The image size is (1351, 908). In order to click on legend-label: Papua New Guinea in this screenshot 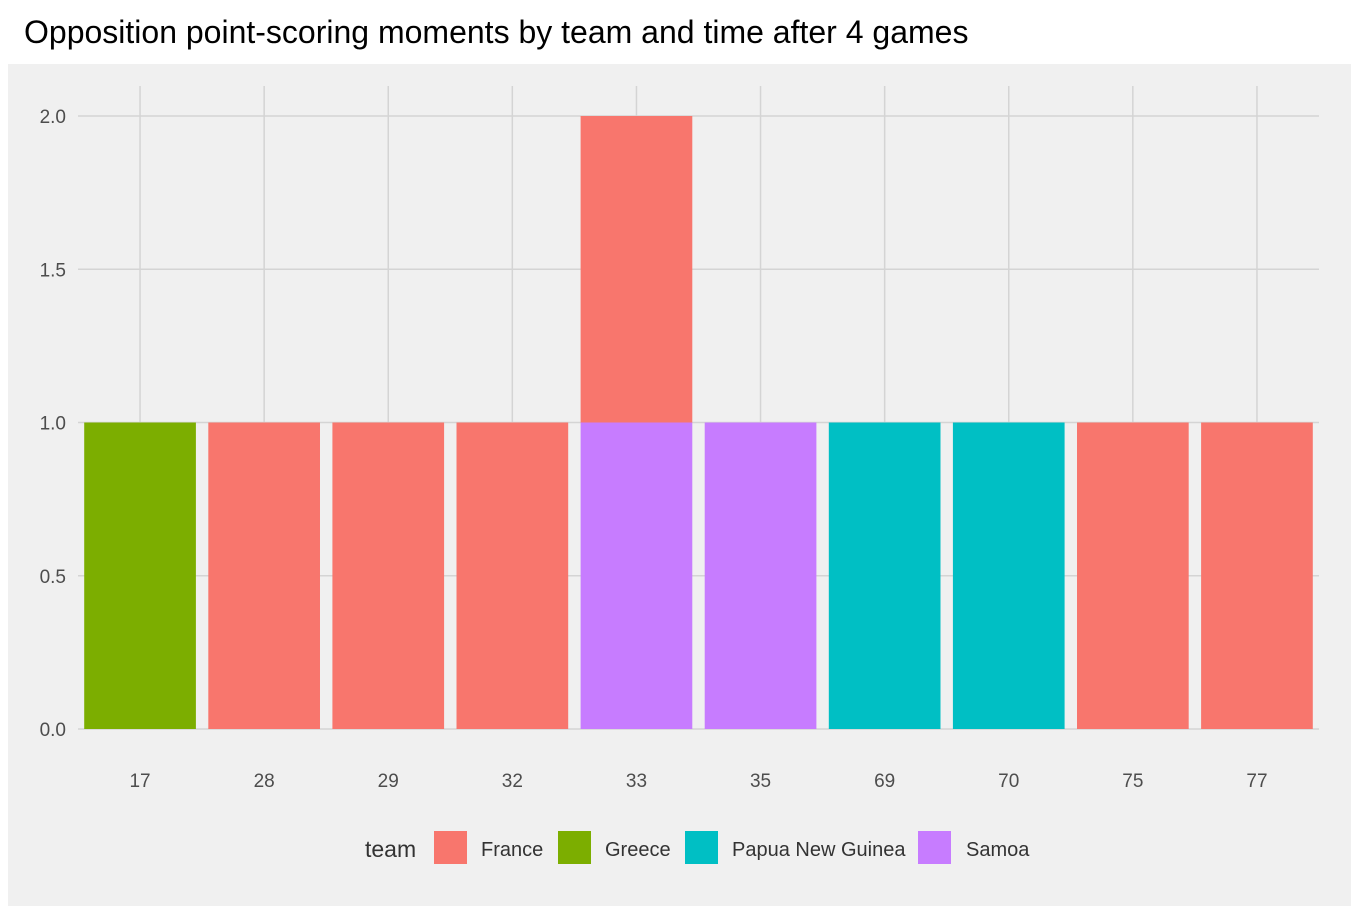, I will do `click(819, 850)`.